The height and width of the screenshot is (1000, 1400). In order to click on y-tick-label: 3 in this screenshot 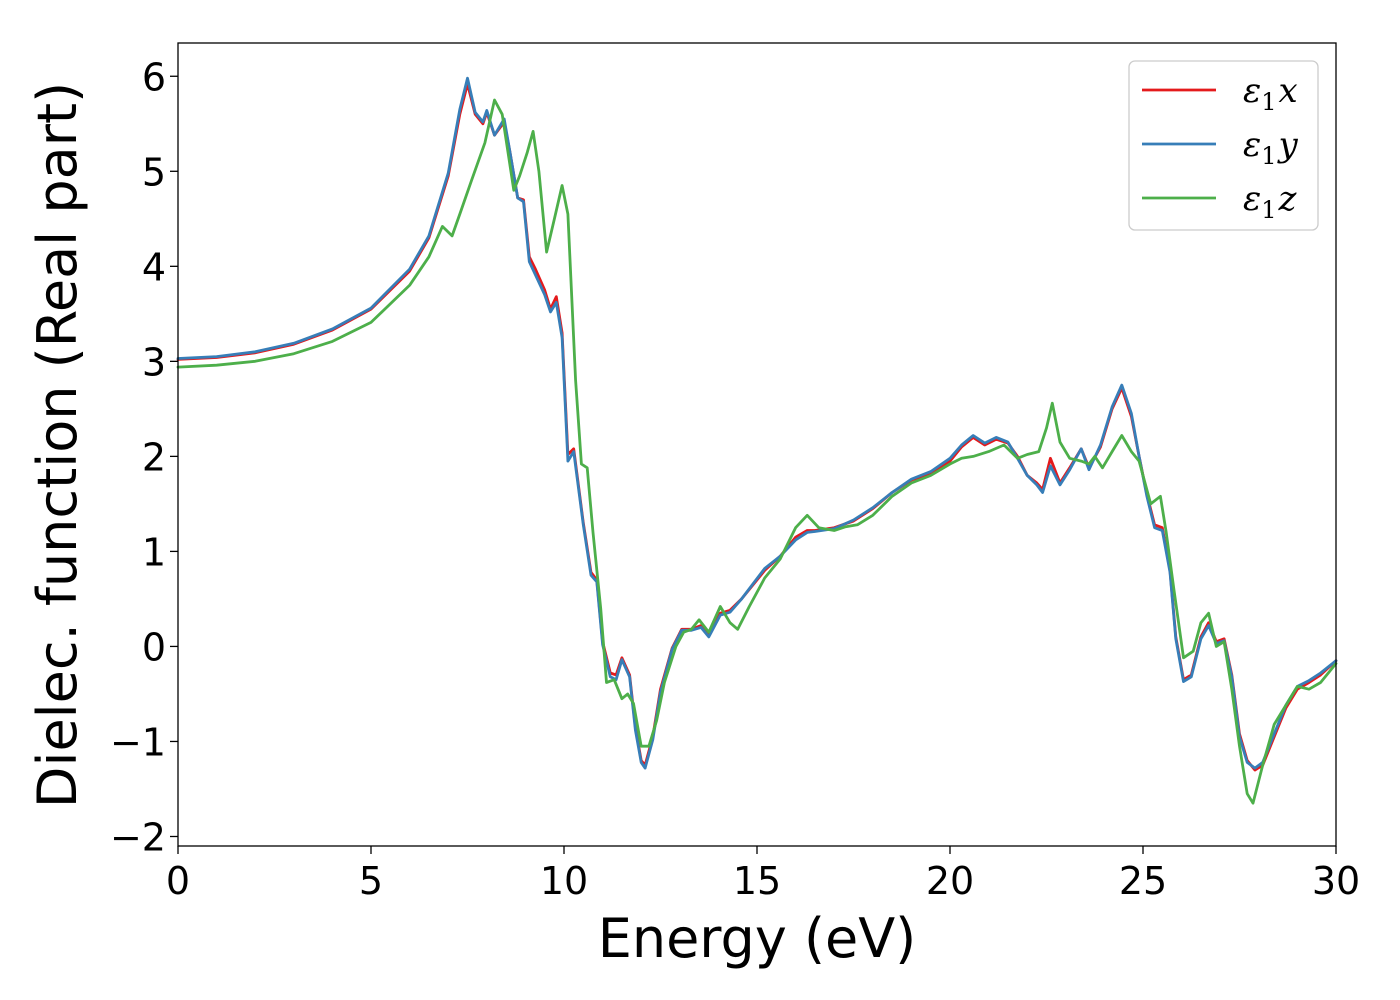, I will do `click(154, 362)`.